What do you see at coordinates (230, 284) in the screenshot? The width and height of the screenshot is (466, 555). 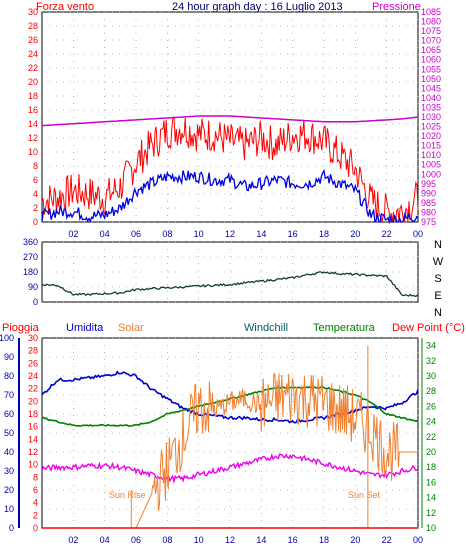 I see `series-direction` at bounding box center [230, 284].